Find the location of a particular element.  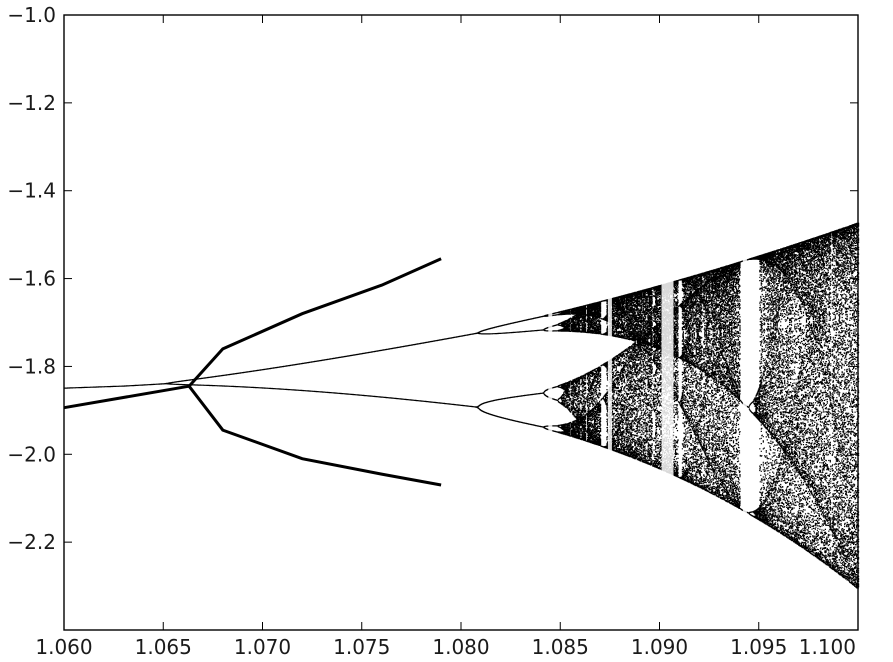

y-tick-label: −2.2 is located at coordinates (31, 542).